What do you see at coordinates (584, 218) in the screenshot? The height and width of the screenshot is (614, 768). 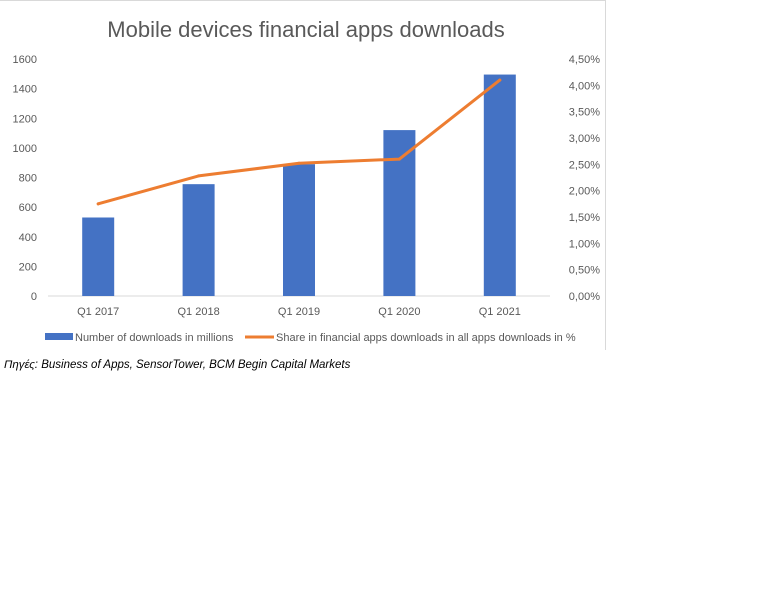 I see `right-tick-label: 1,50%` at bounding box center [584, 218].